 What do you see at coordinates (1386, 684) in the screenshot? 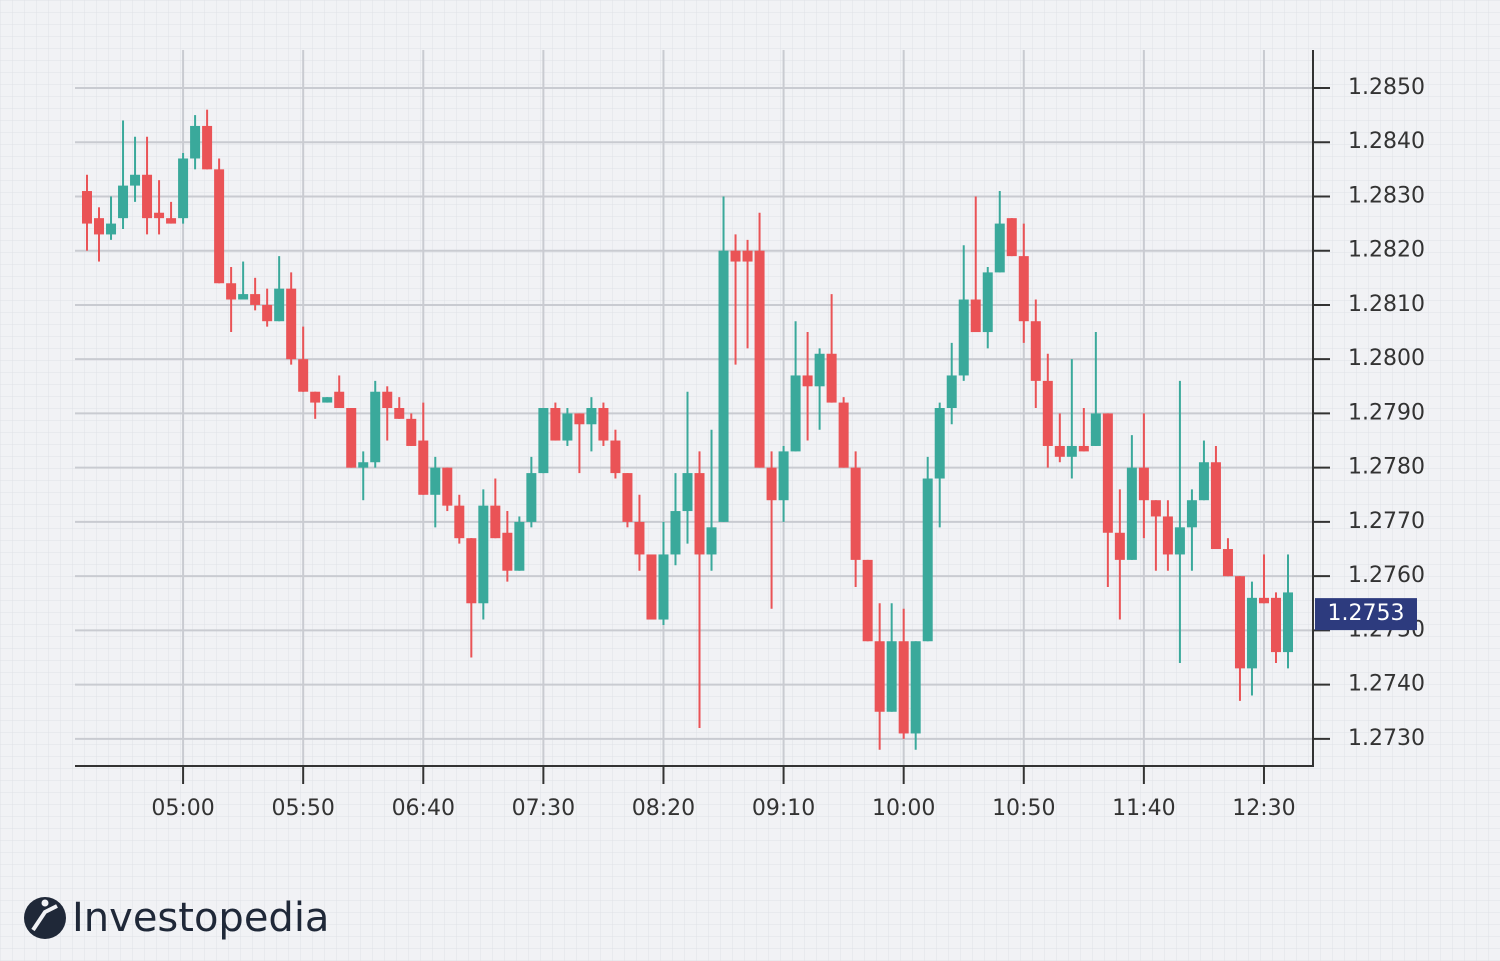
I see `y-tick-label: 1.2740` at bounding box center [1386, 684].